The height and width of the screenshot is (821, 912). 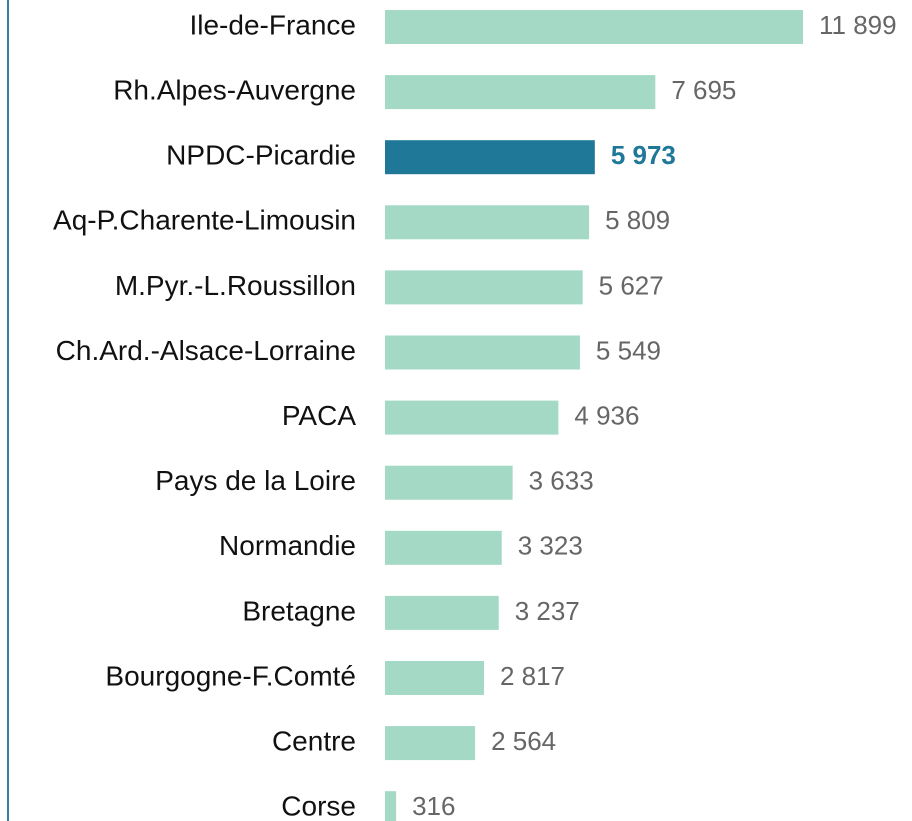 I want to click on category-label: PACA, so click(x=319, y=415).